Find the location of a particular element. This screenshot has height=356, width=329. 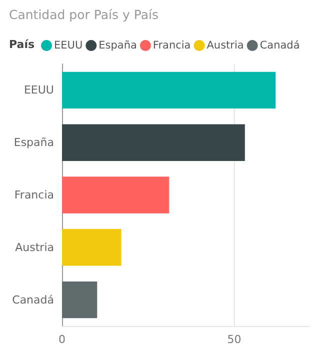

y-tick-label: España is located at coordinates (34, 143).